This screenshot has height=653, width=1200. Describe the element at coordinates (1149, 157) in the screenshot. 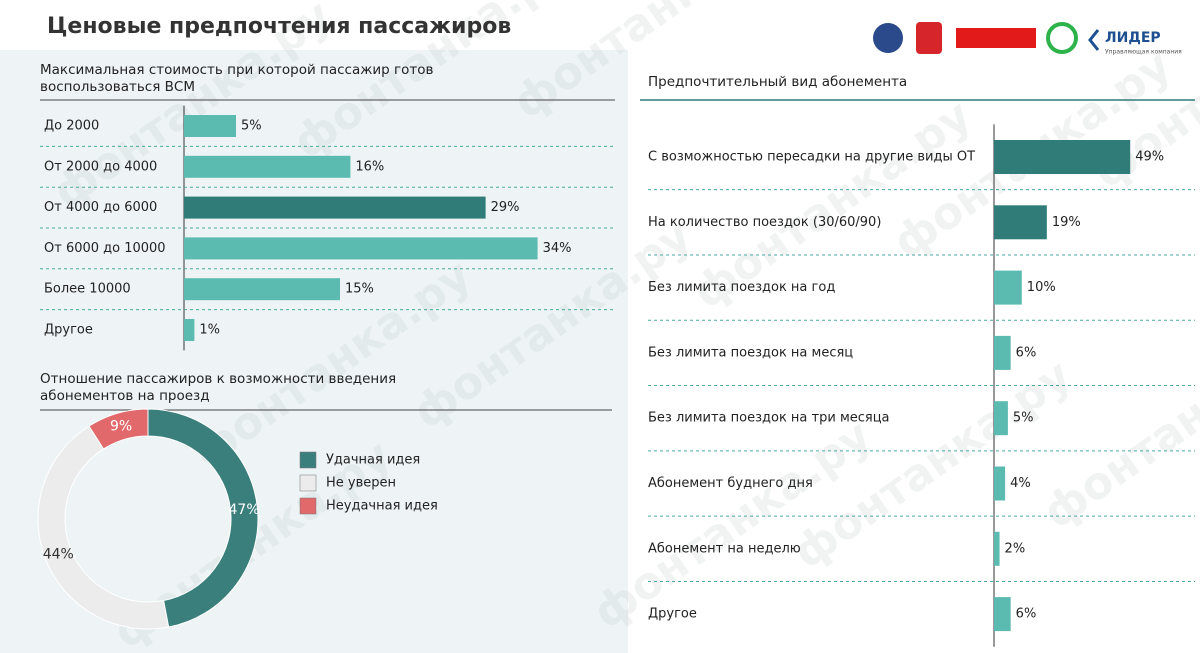

I see `value-label: 49%` at that location.